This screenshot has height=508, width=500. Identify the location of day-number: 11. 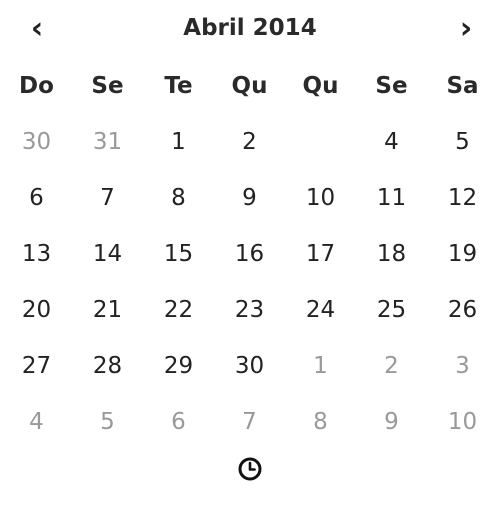
(391, 198).